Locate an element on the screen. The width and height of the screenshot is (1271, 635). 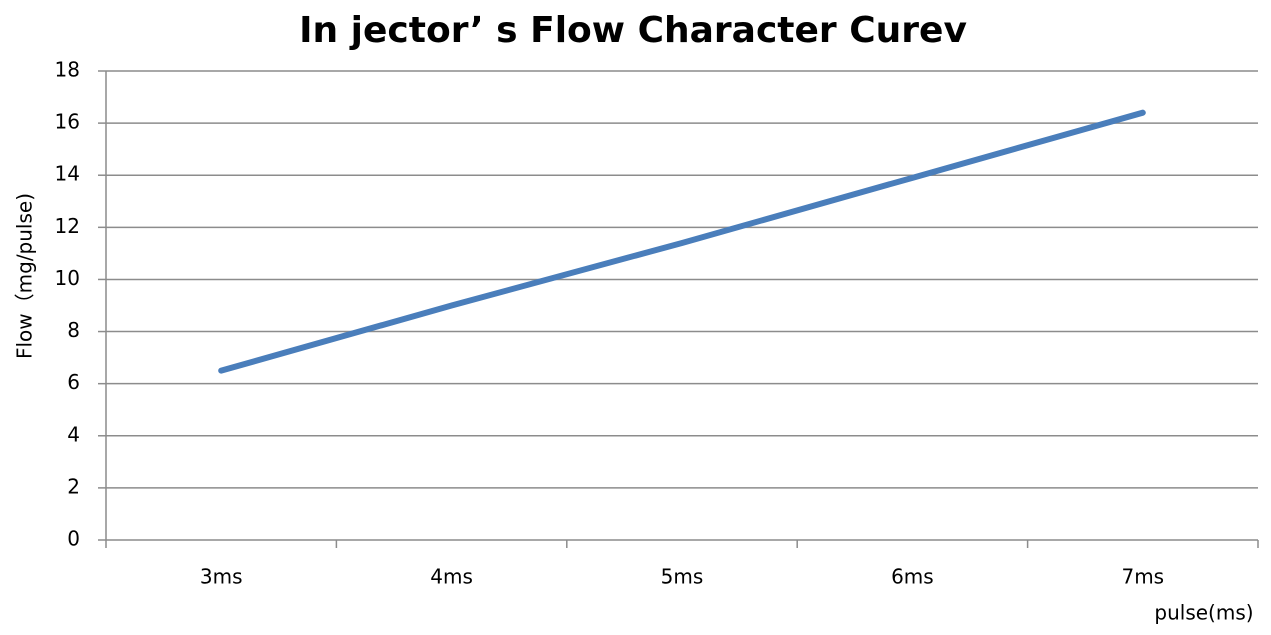
y-tick-label: 0 is located at coordinates (73, 539).